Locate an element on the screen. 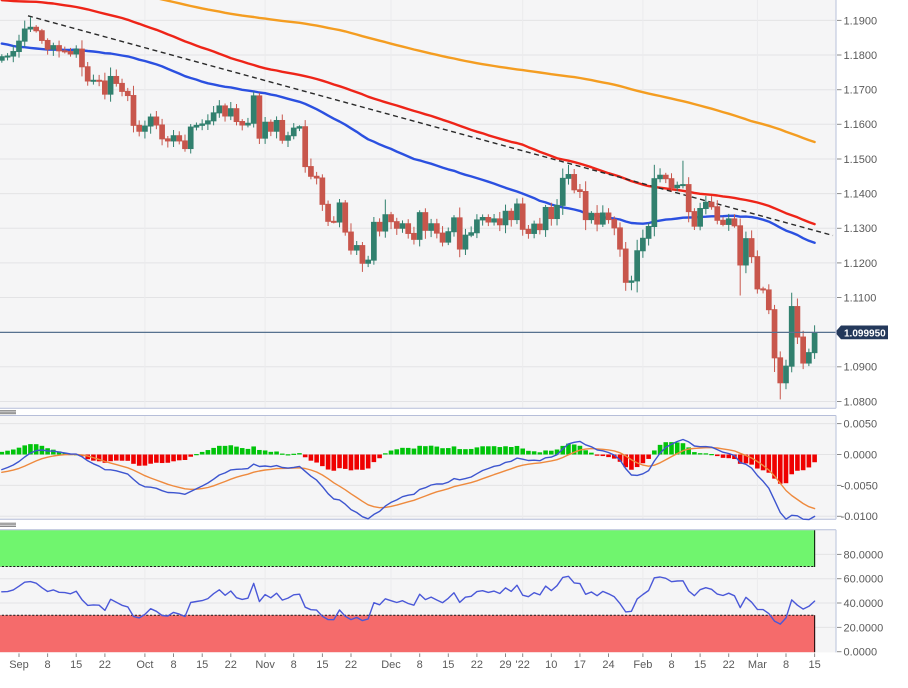 The image size is (908, 688). svg-text: 1.1800 is located at coordinates (861, 56).